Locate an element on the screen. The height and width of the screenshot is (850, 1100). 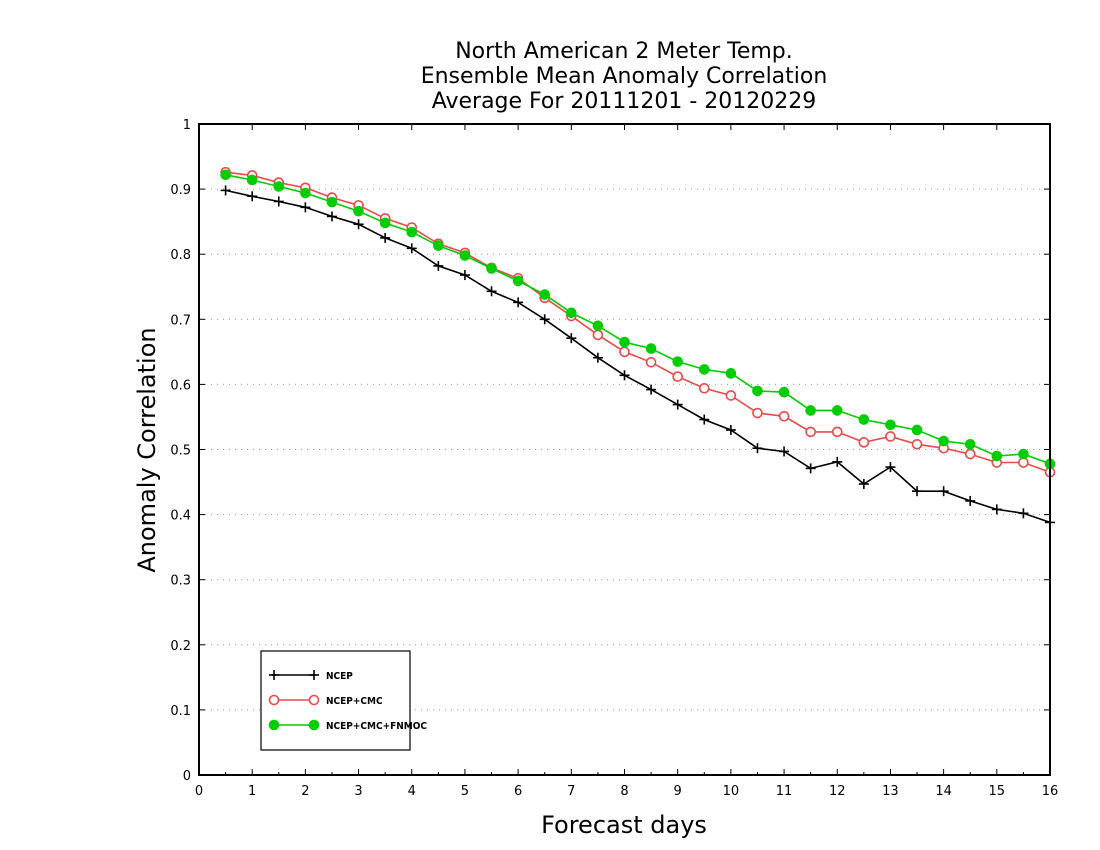
x-tick-label: 10 is located at coordinates (731, 791).